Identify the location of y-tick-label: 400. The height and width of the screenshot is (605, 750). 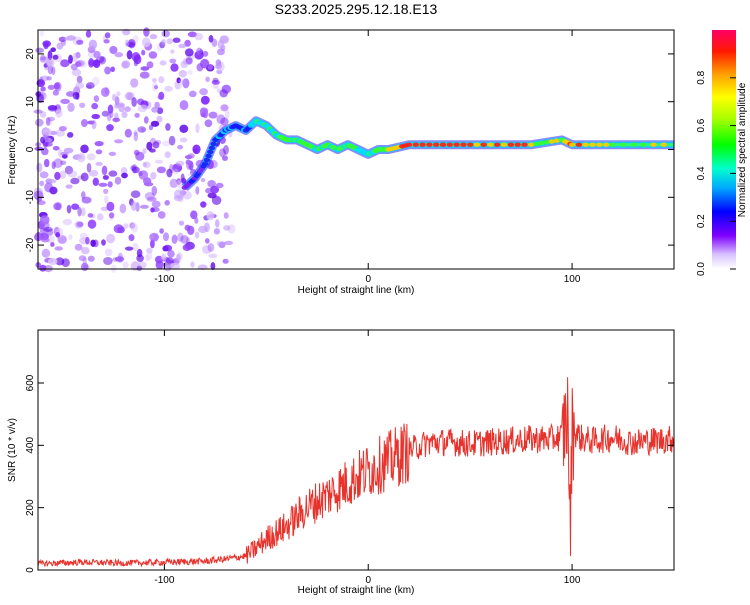
(30, 445).